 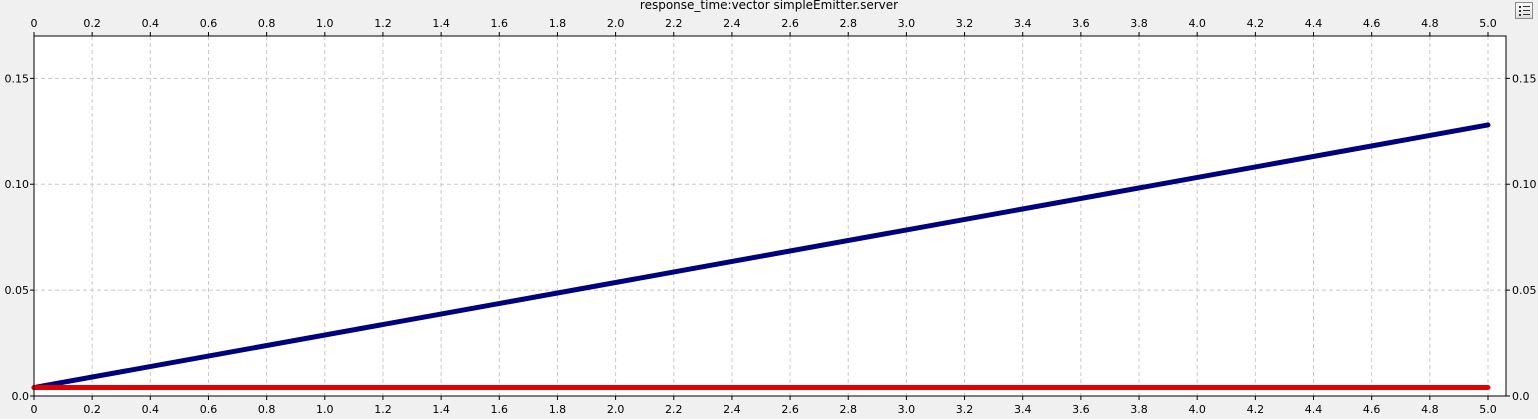 I want to click on x-tick-label-bottom: 1.6, so click(x=500, y=409).